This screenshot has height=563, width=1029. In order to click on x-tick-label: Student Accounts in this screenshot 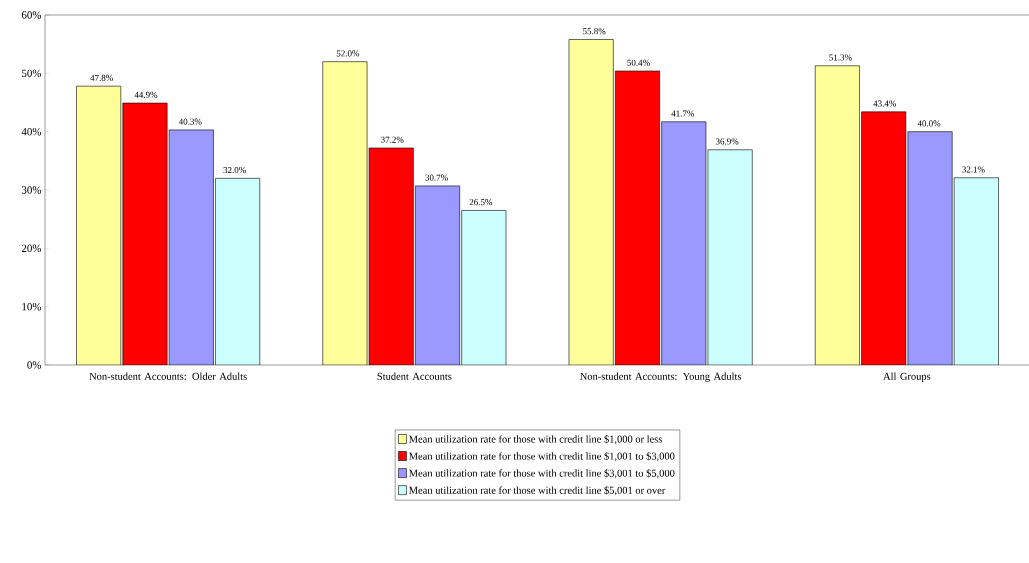, I will do `click(414, 376)`.